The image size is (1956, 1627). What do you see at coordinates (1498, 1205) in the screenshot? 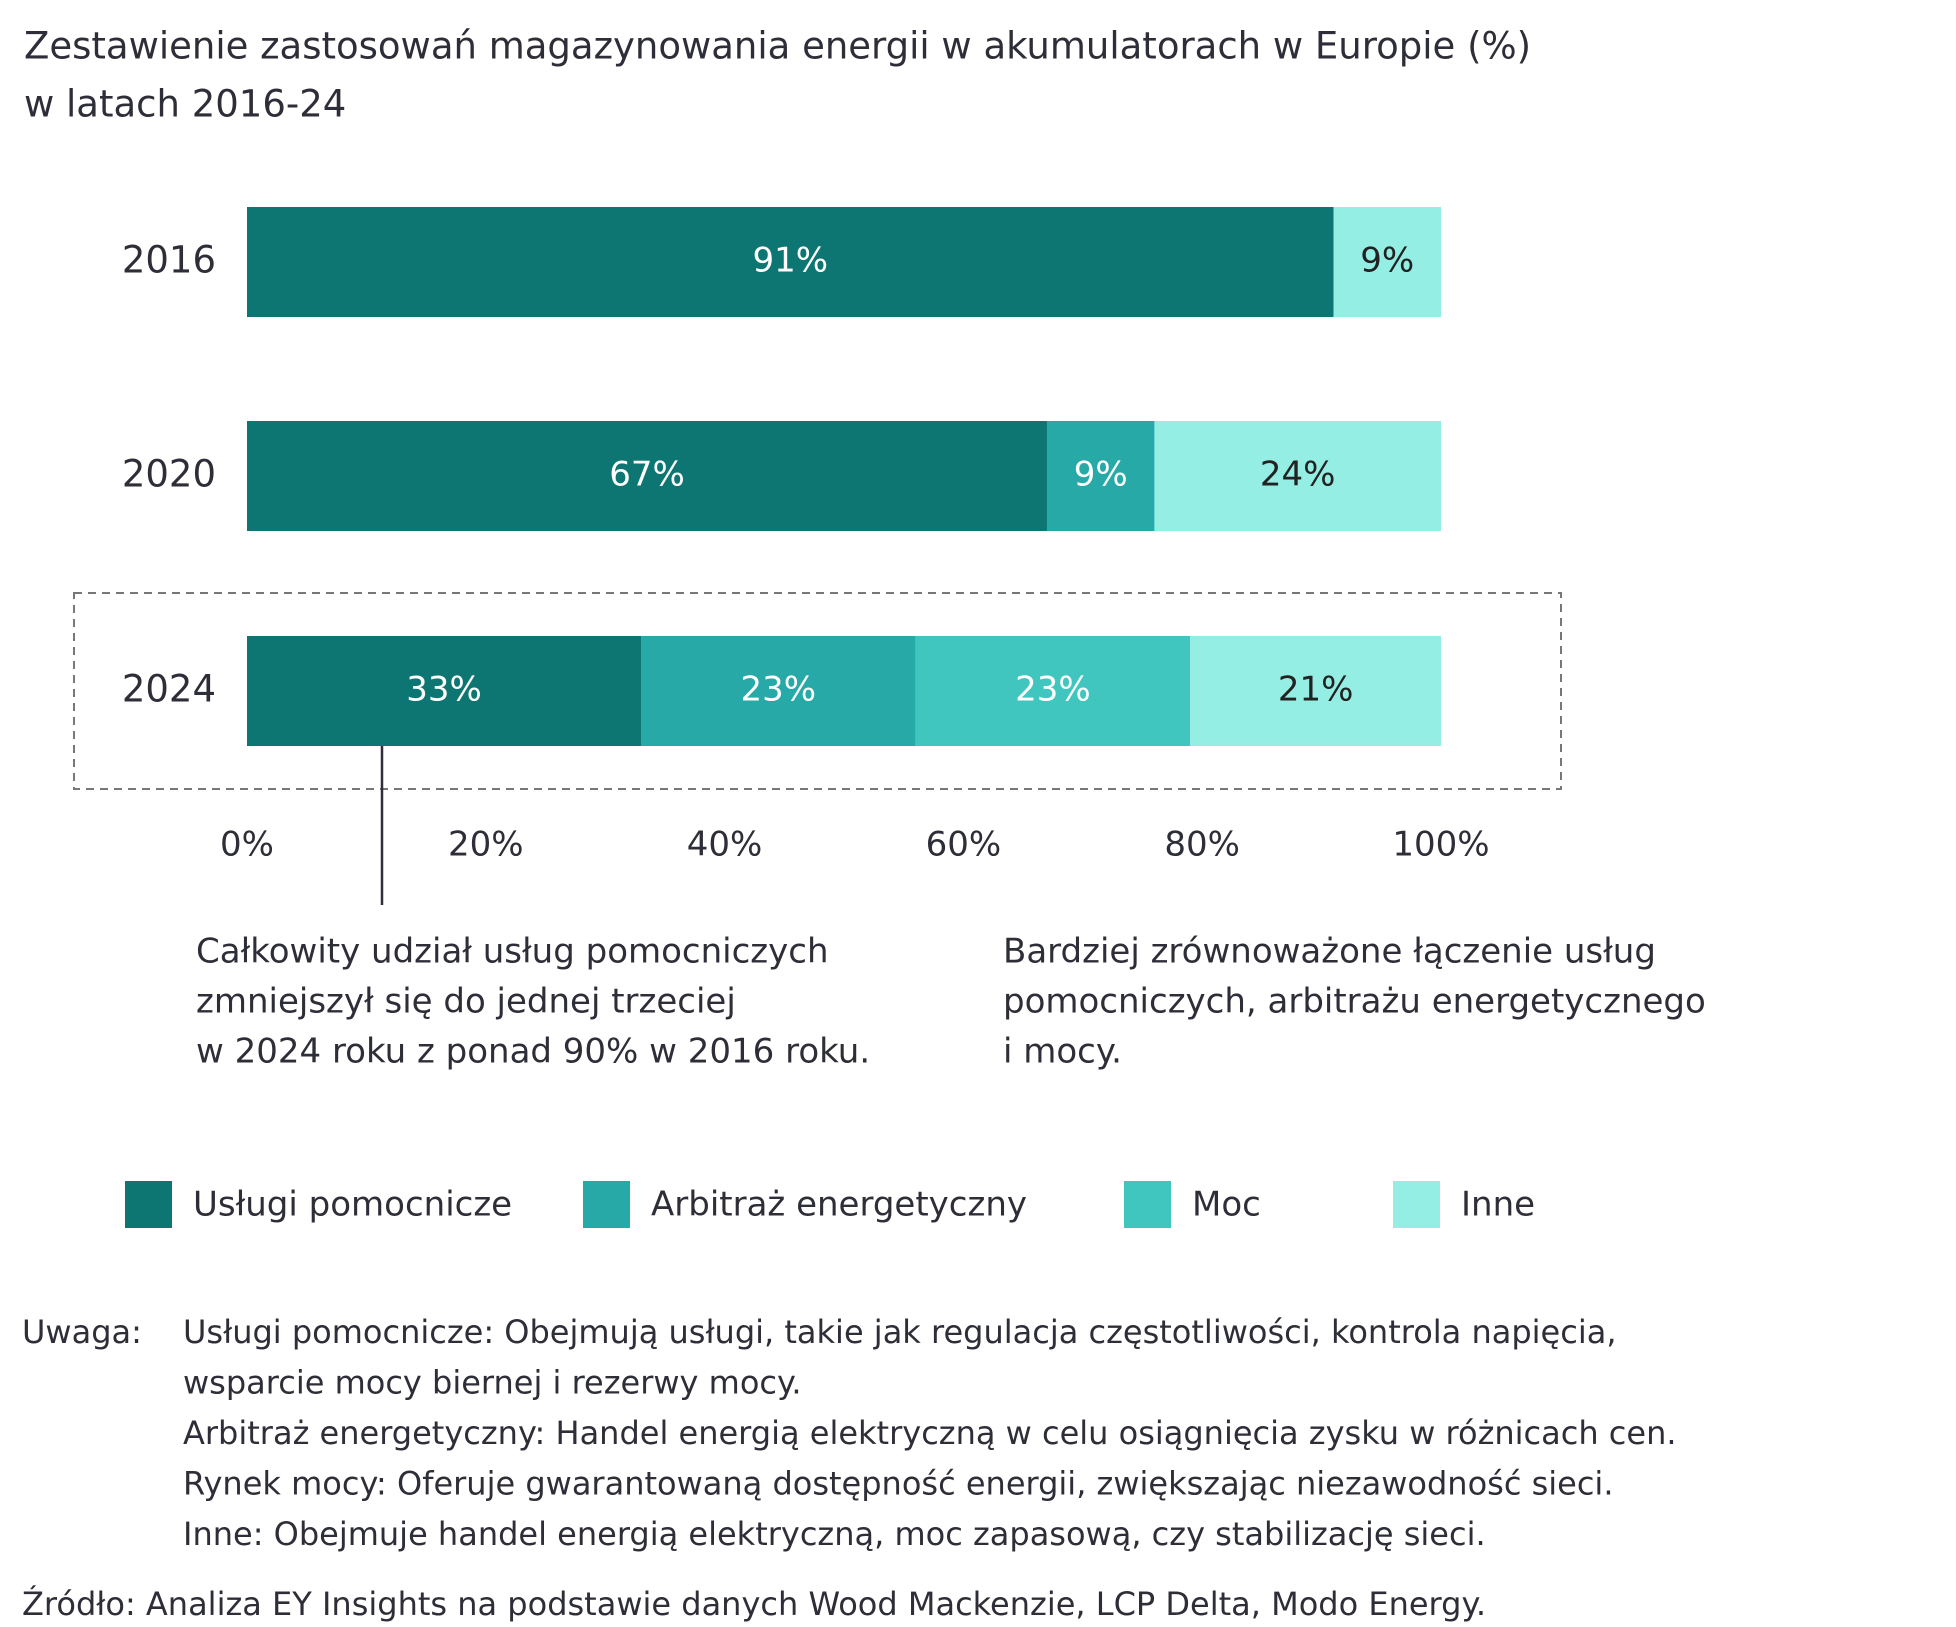
I see `legend-label: Inne` at bounding box center [1498, 1205].